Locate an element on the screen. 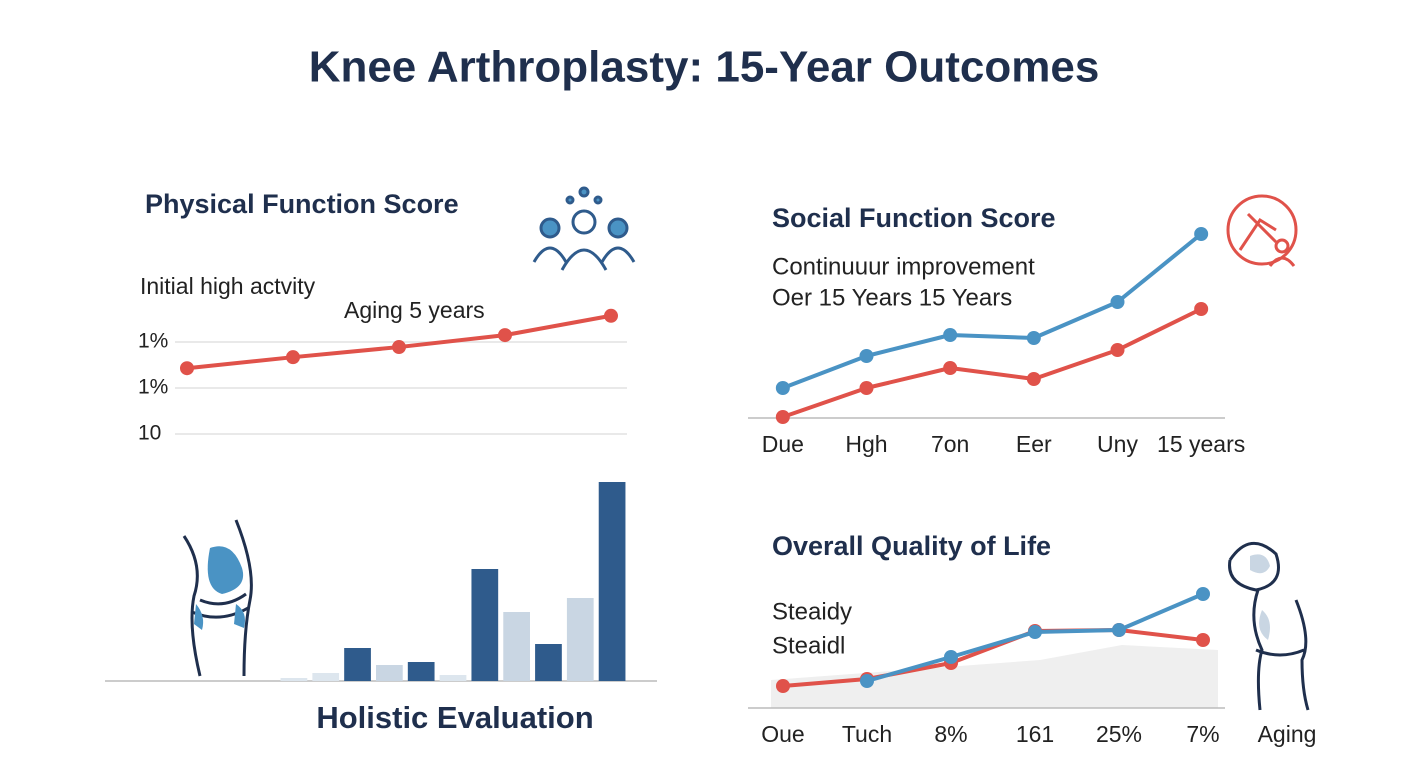  background-area is located at coordinates (994, 676).